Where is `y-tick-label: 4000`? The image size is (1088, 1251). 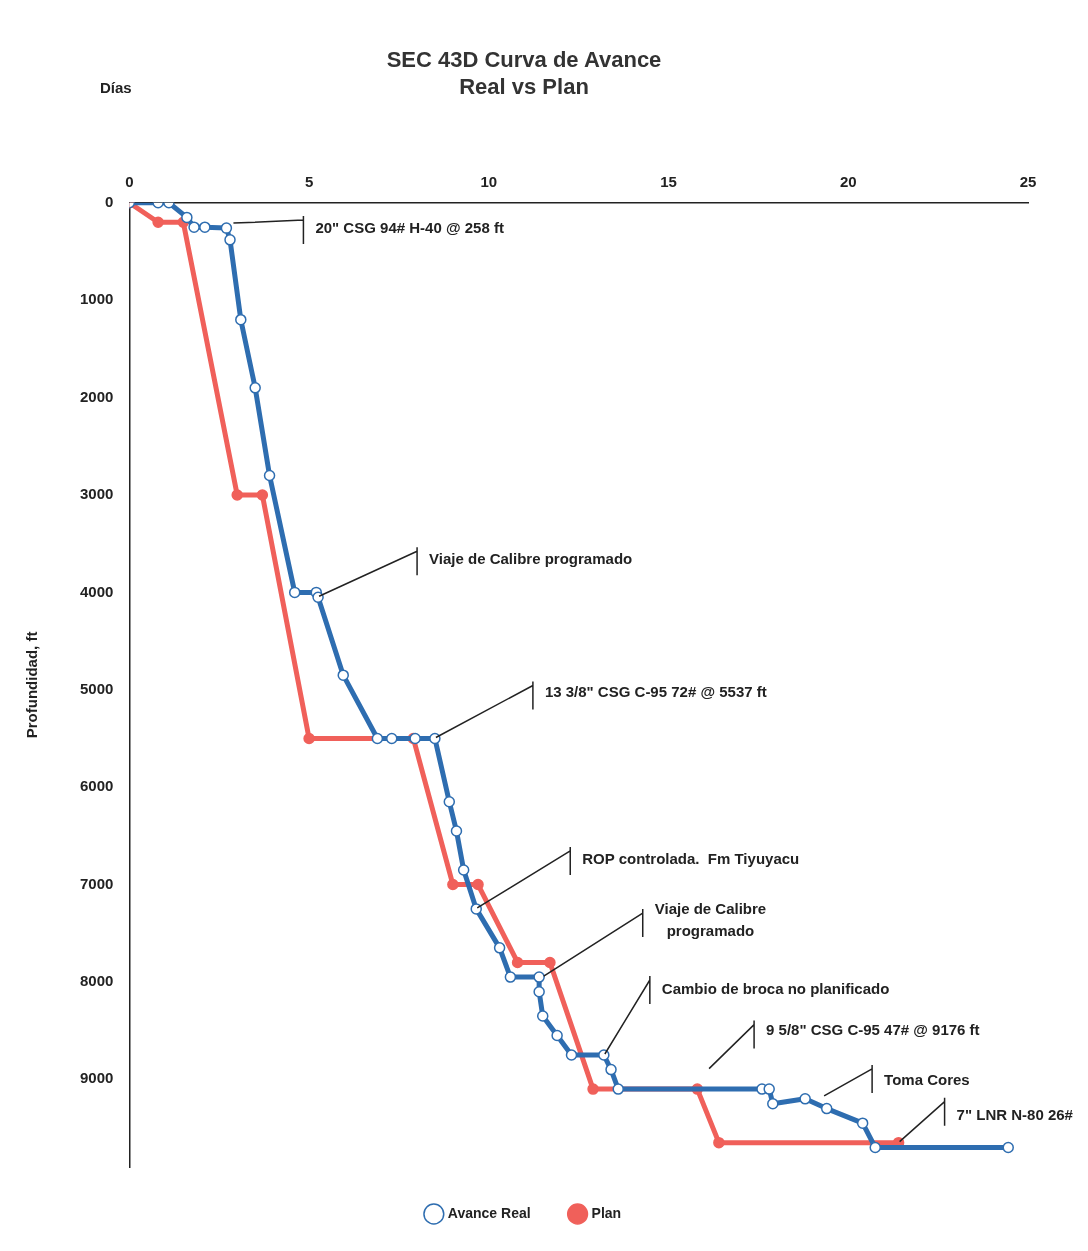
y-tick-label: 4000 is located at coordinates (96, 591).